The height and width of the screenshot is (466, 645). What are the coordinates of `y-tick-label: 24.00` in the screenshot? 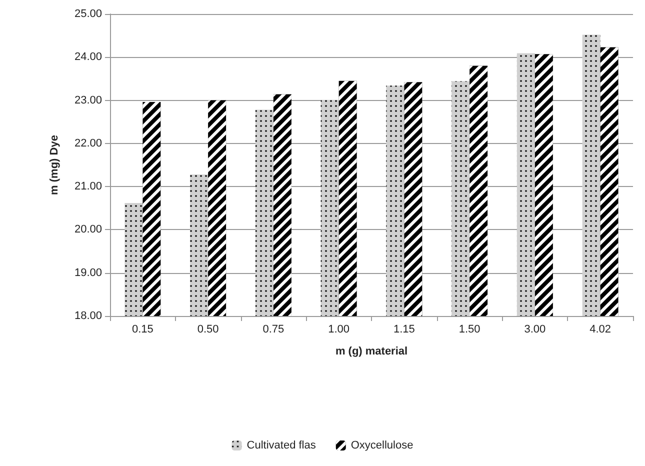 It's located at (88, 57).